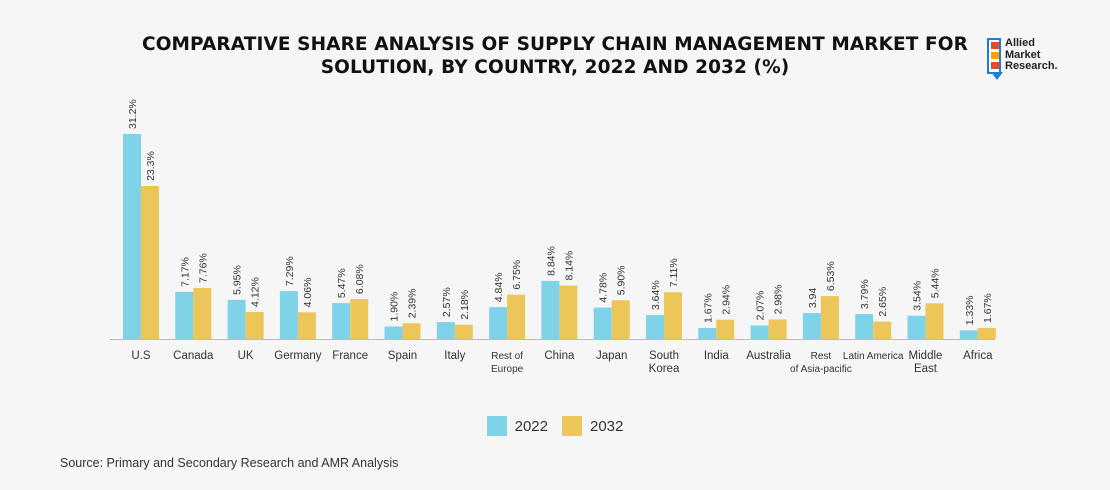 Image resolution: width=1110 pixels, height=490 pixels. I want to click on data-label-2032-13: 6.53%, so click(831, 276).